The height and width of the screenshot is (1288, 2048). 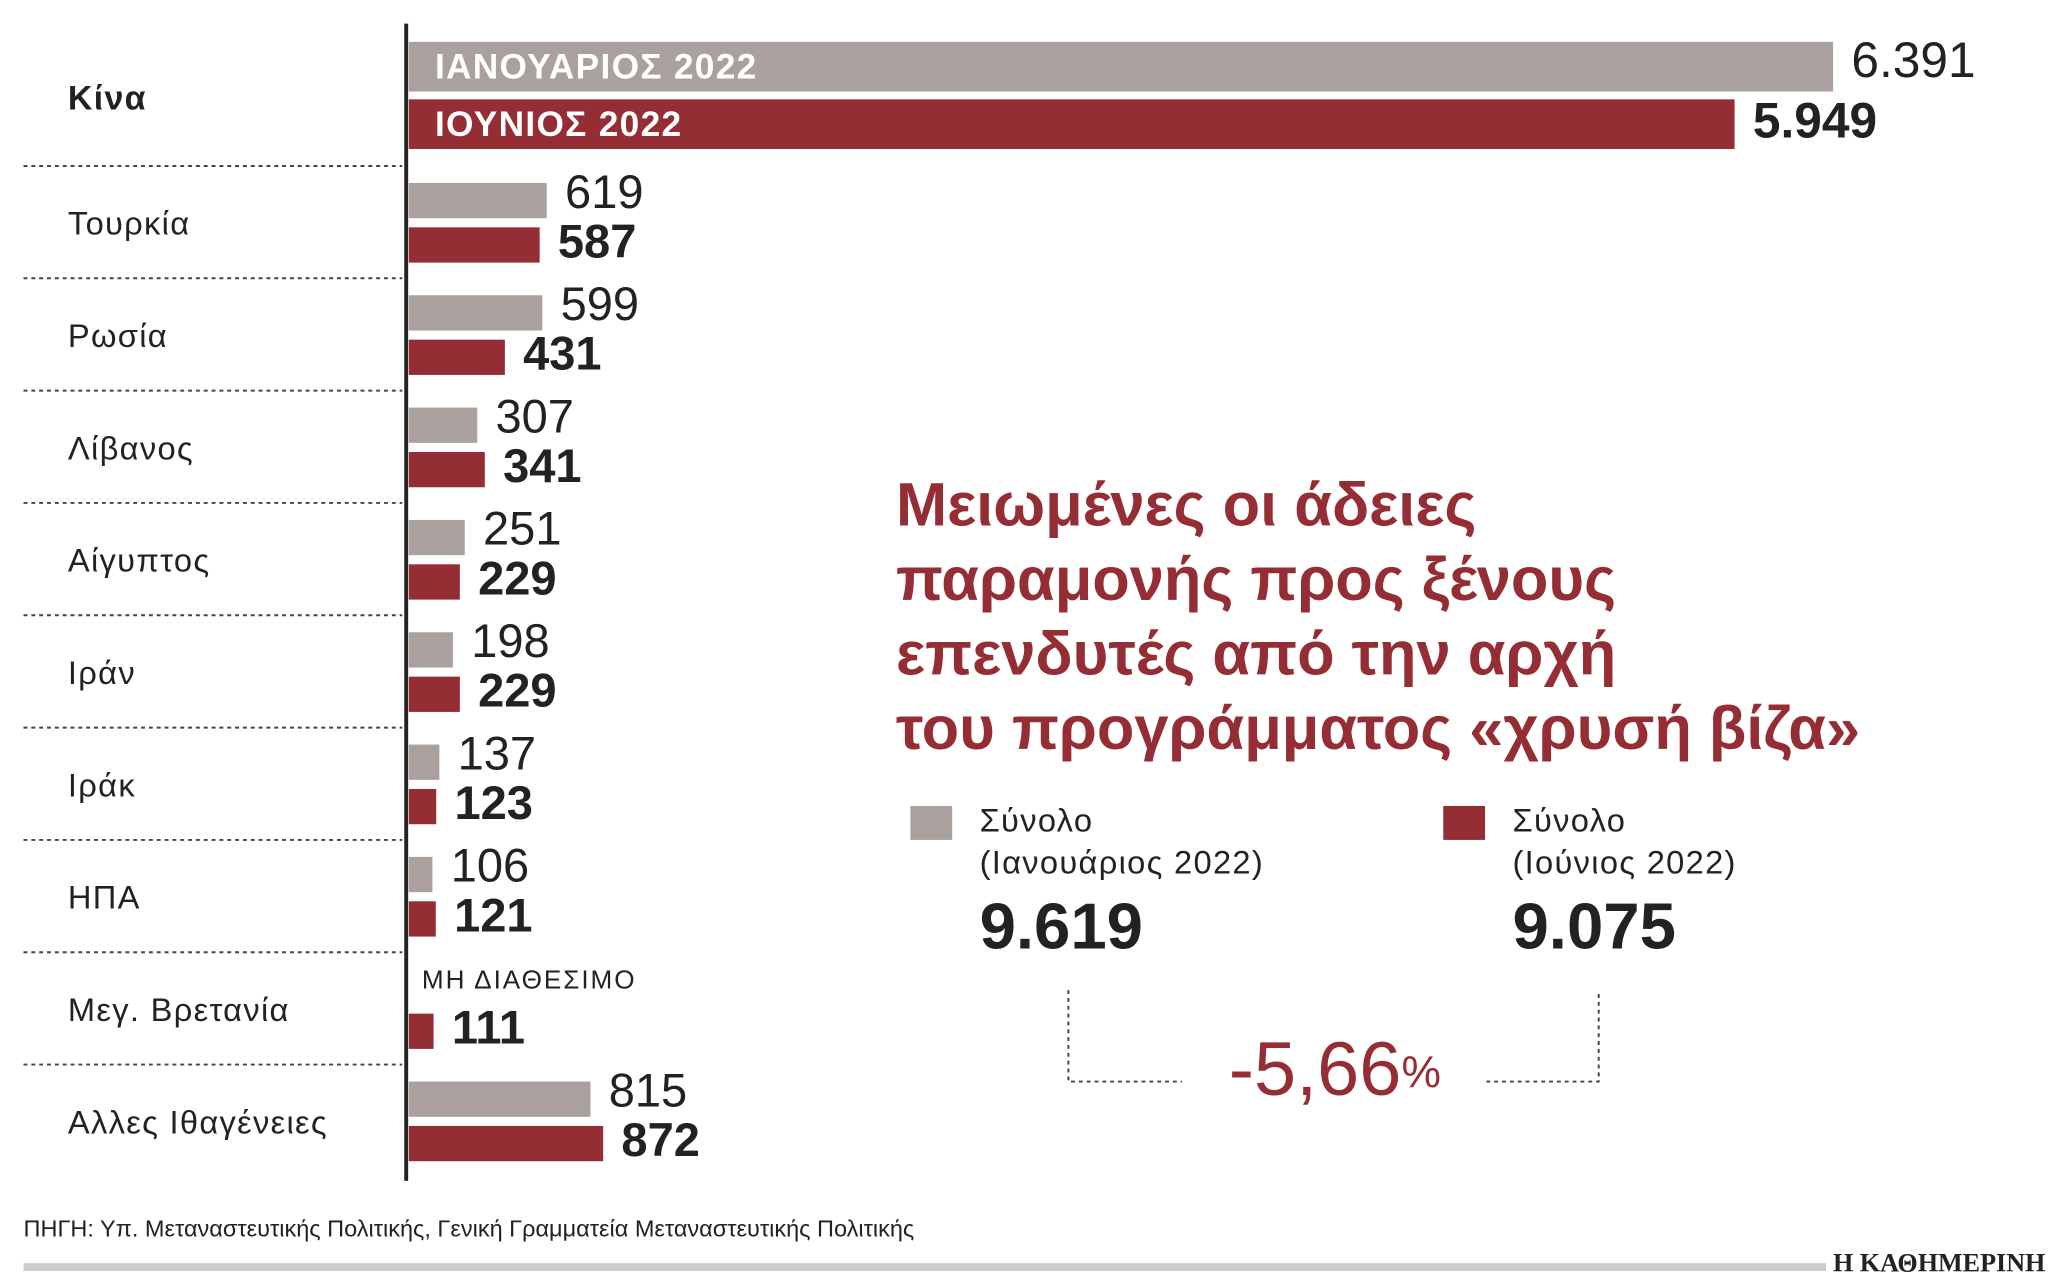 What do you see at coordinates (497, 752) in the screenshot?
I see `value-label: 137` at bounding box center [497, 752].